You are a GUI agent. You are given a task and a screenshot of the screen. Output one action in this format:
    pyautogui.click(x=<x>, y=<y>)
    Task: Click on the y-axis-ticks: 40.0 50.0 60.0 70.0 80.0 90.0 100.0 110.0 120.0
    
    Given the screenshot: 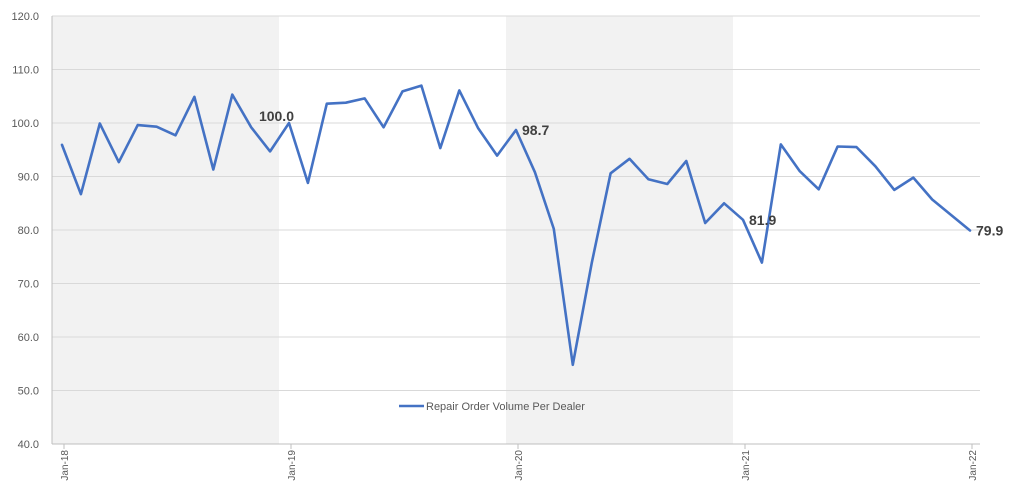 What is the action you would take?
    pyautogui.click(x=25, y=231)
    